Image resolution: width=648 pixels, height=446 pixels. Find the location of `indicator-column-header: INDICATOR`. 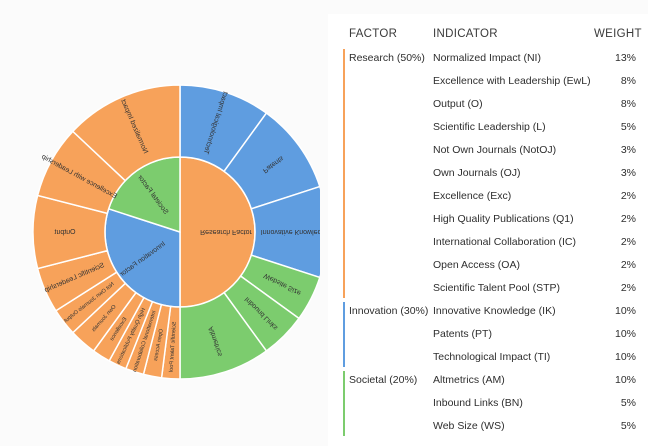

indicator-column-header: INDICATOR is located at coordinates (465, 34).